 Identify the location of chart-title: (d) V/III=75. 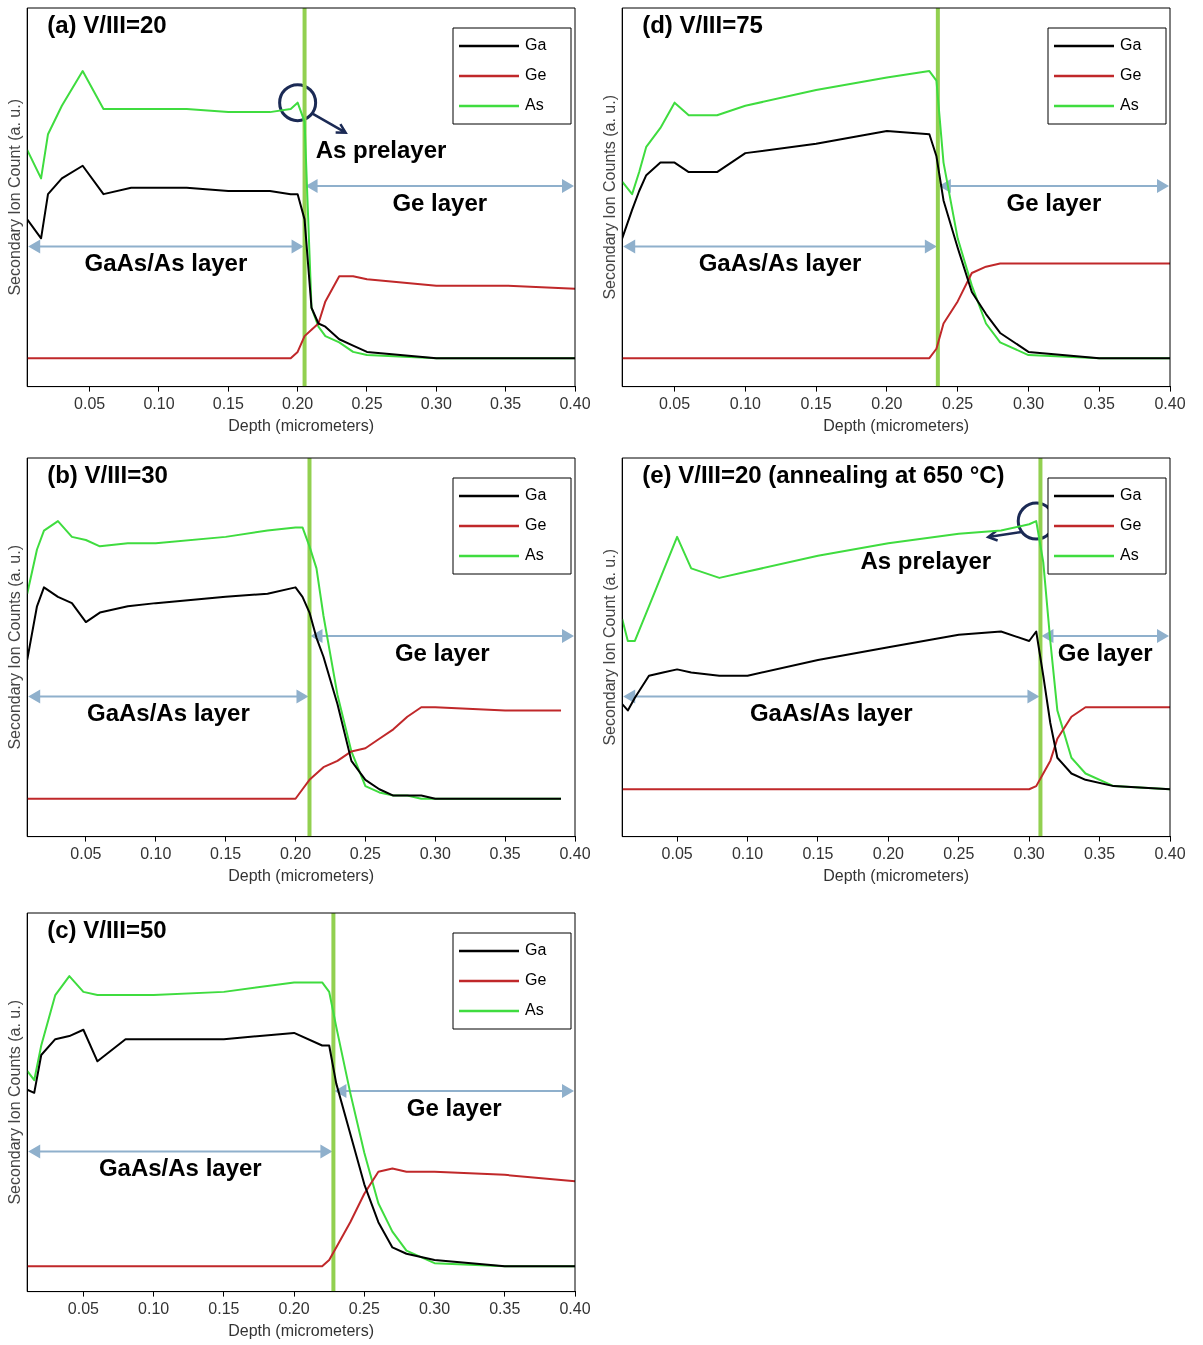
(702, 24).